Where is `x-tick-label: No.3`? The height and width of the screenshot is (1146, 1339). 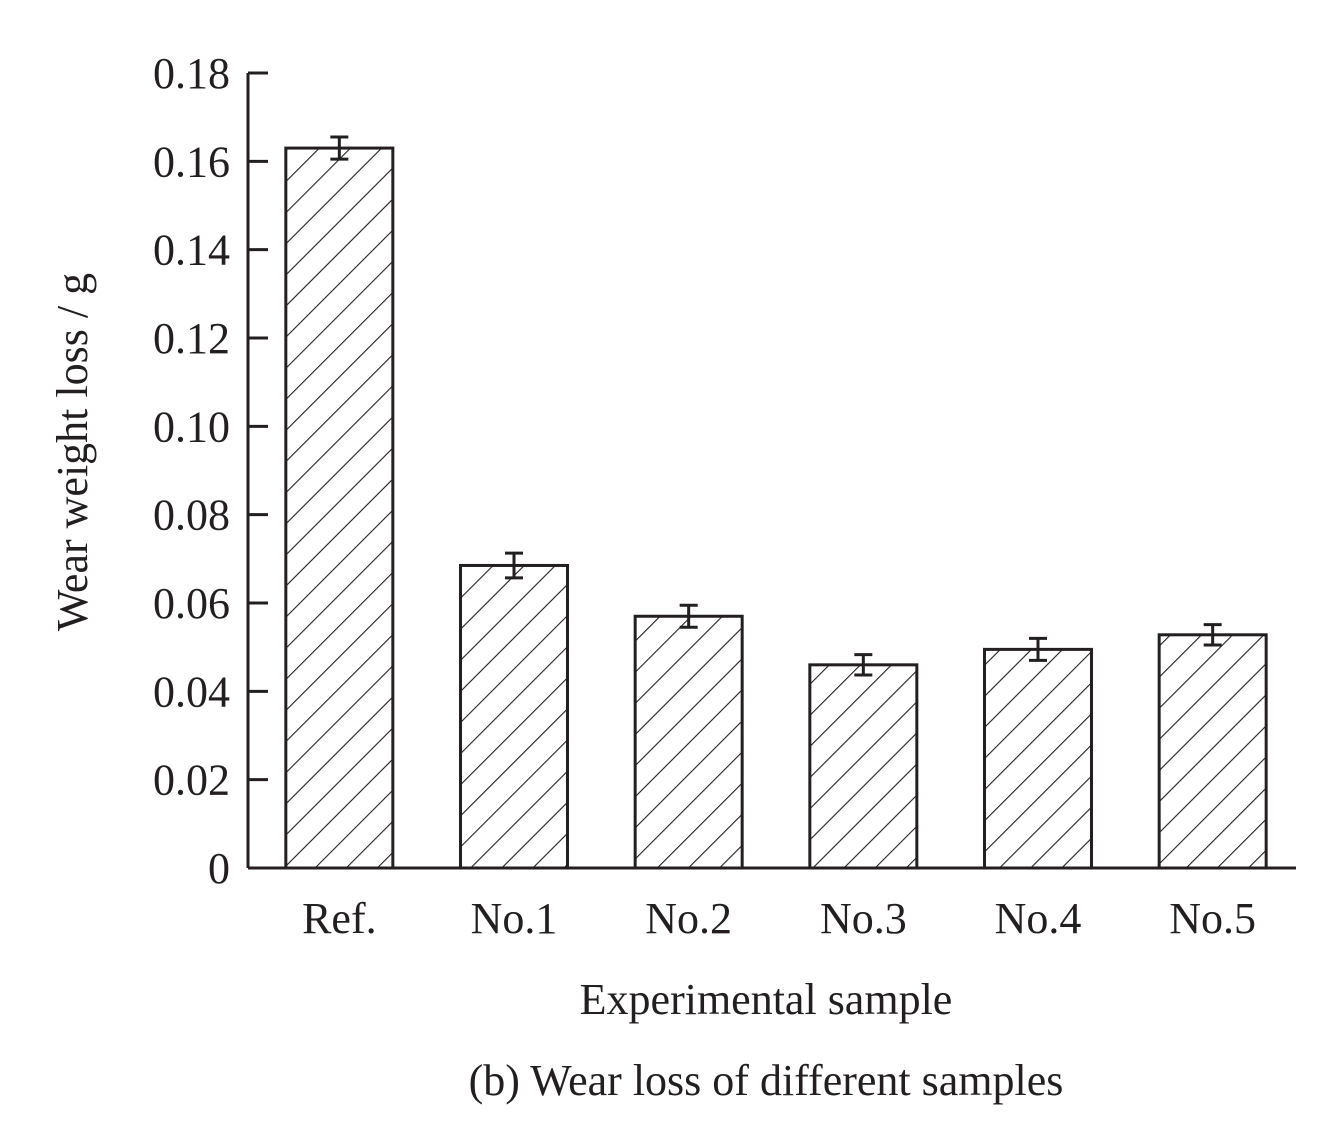
x-tick-label: No.3 is located at coordinates (863, 918).